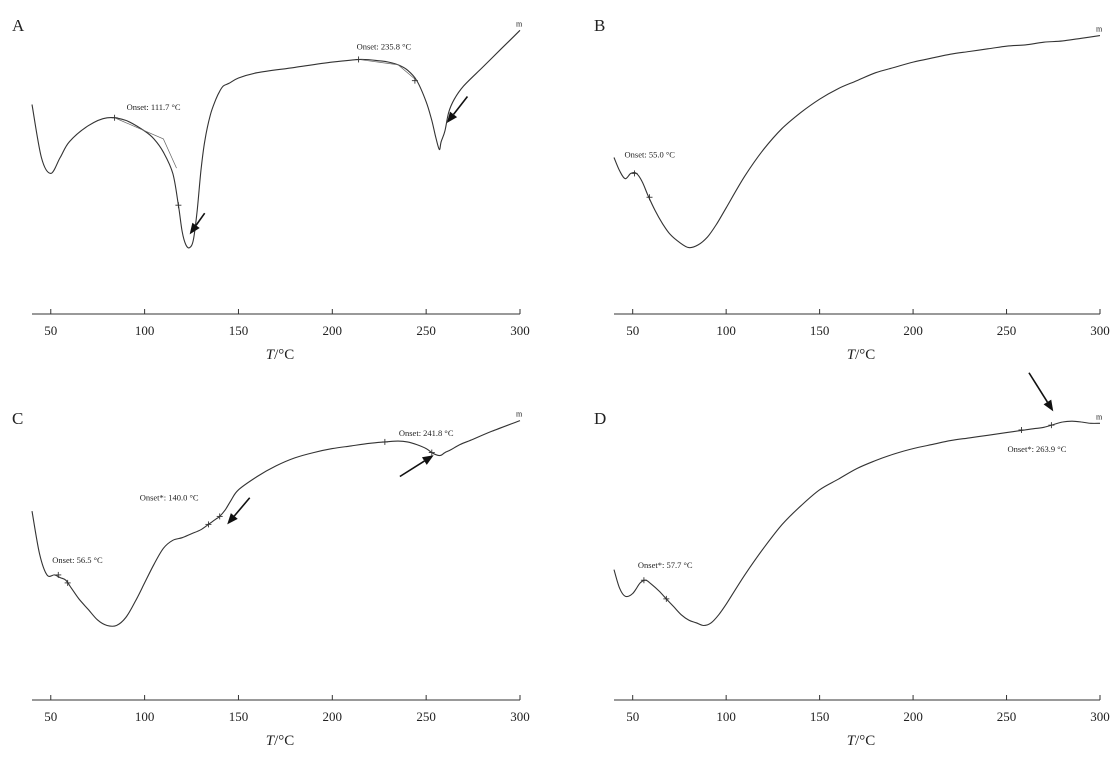 This screenshot has width=1110, height=758. I want to click on panel-letter: C, so click(17, 418).